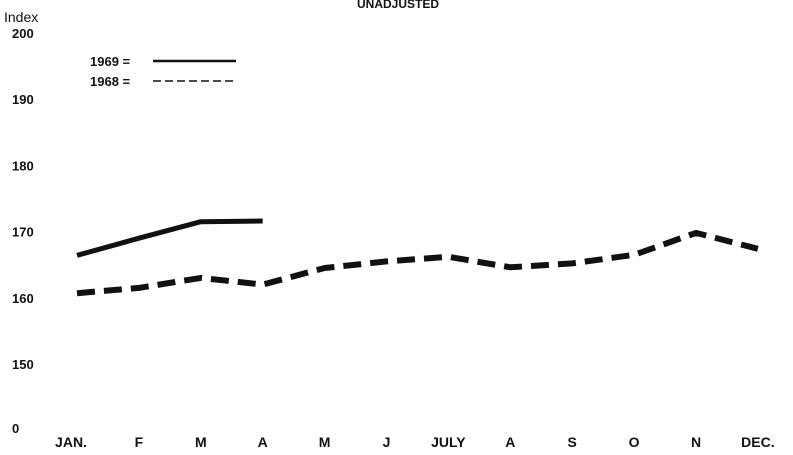 Image resolution: width=793 pixels, height=455 pixels. What do you see at coordinates (23, 165) in the screenshot?
I see `y-tick-label: 180` at bounding box center [23, 165].